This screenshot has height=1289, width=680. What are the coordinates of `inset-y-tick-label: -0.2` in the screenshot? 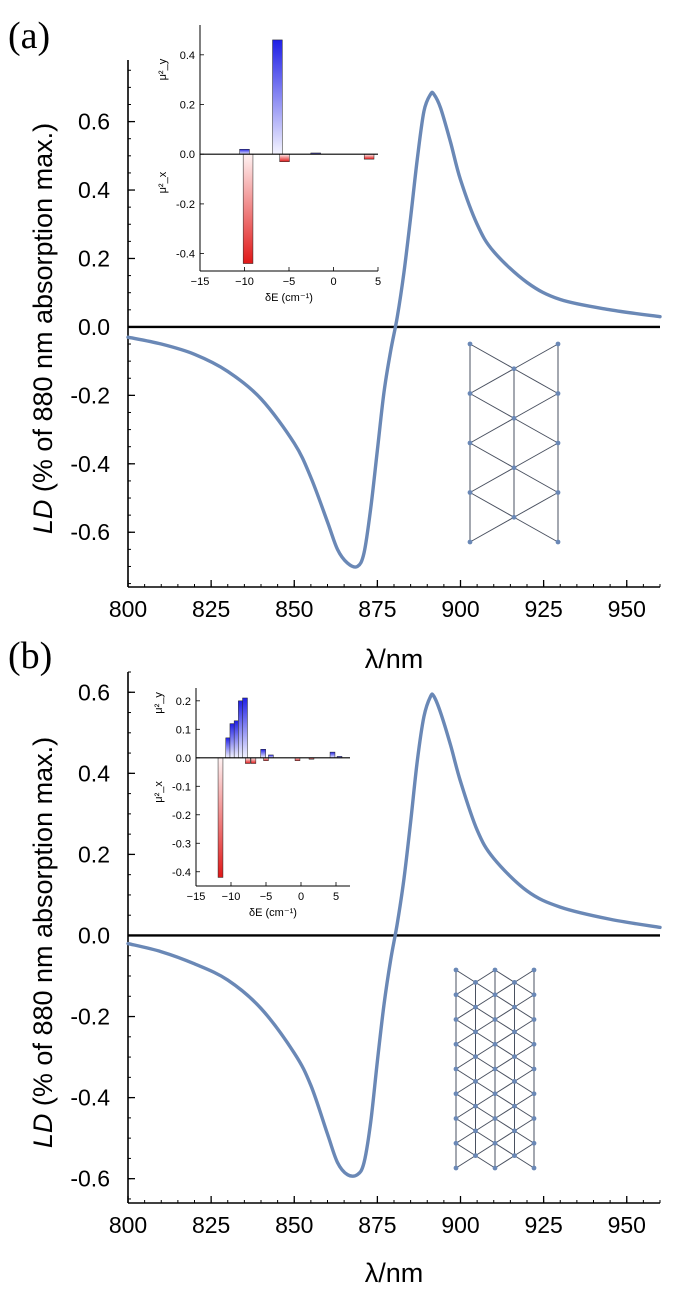 It's located at (181, 816).